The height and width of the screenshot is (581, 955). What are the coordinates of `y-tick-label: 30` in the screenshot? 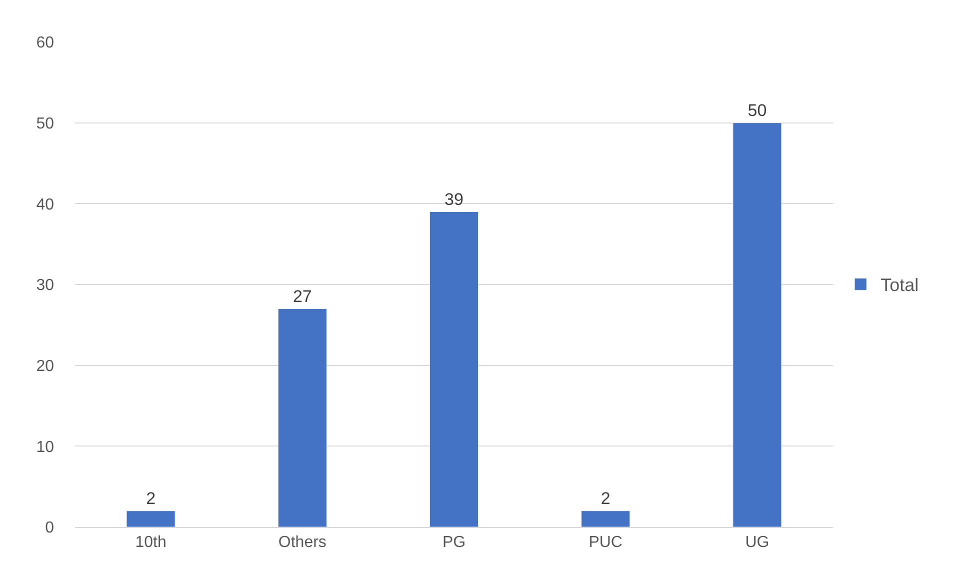 It's located at (45, 285).